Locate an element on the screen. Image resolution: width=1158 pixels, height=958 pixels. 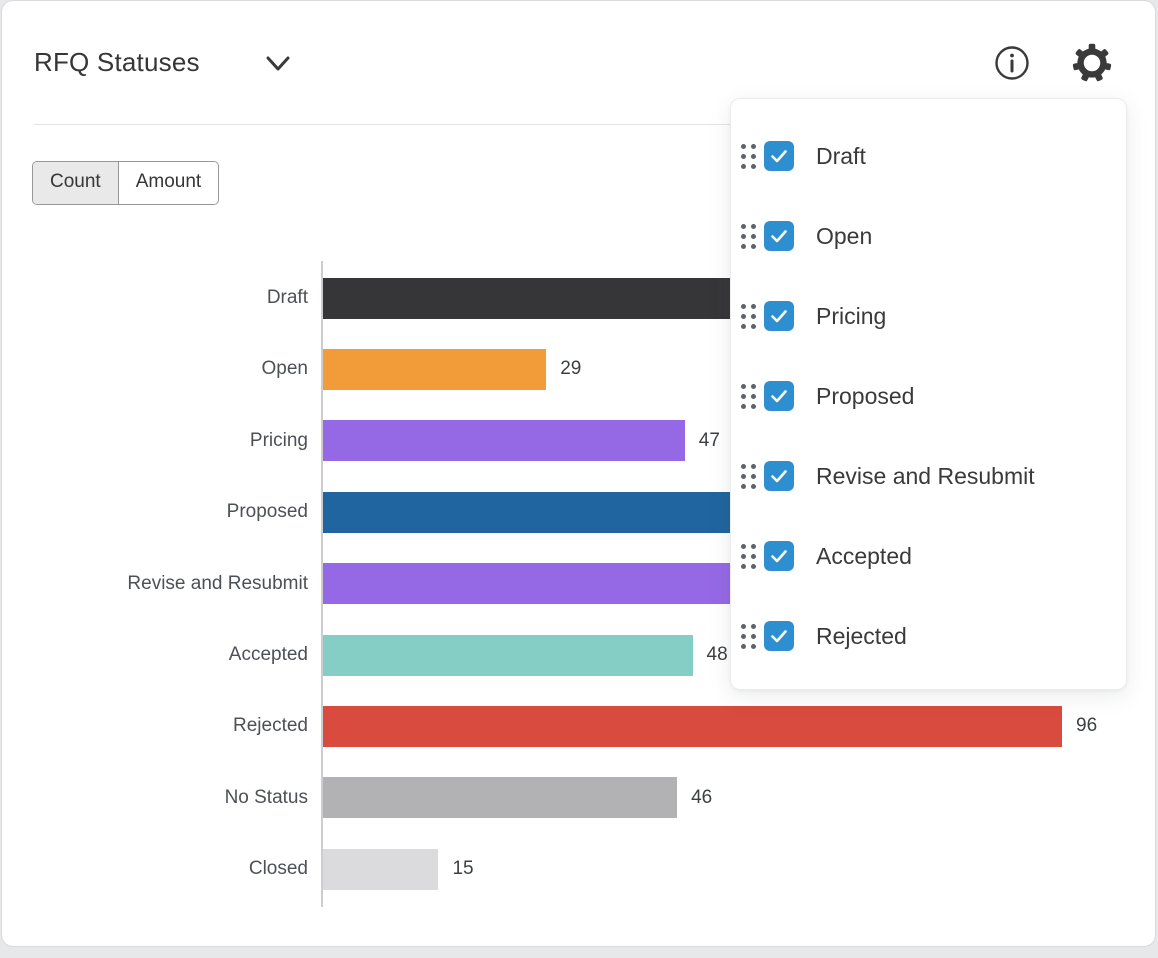
checkbox-proposed is located at coordinates (779, 396).